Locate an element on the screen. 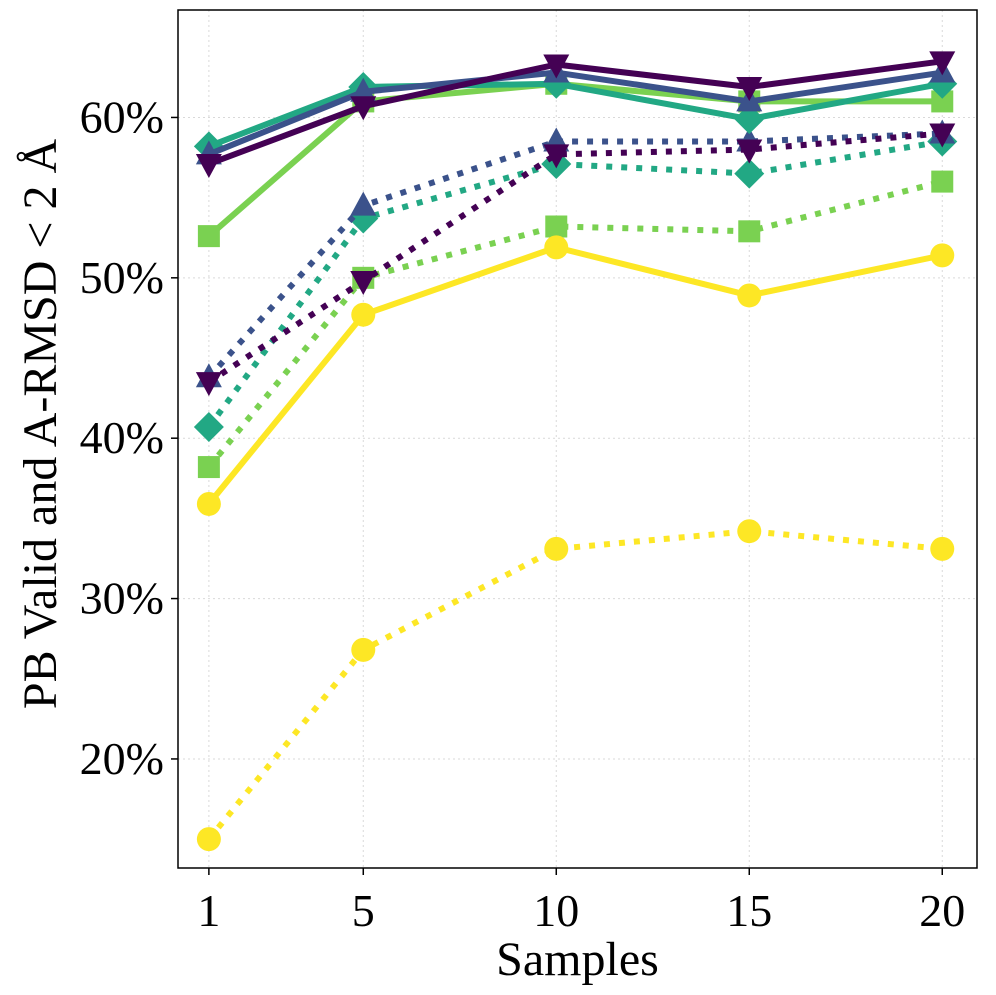  x-tick-label: 10 is located at coordinates (556, 910).